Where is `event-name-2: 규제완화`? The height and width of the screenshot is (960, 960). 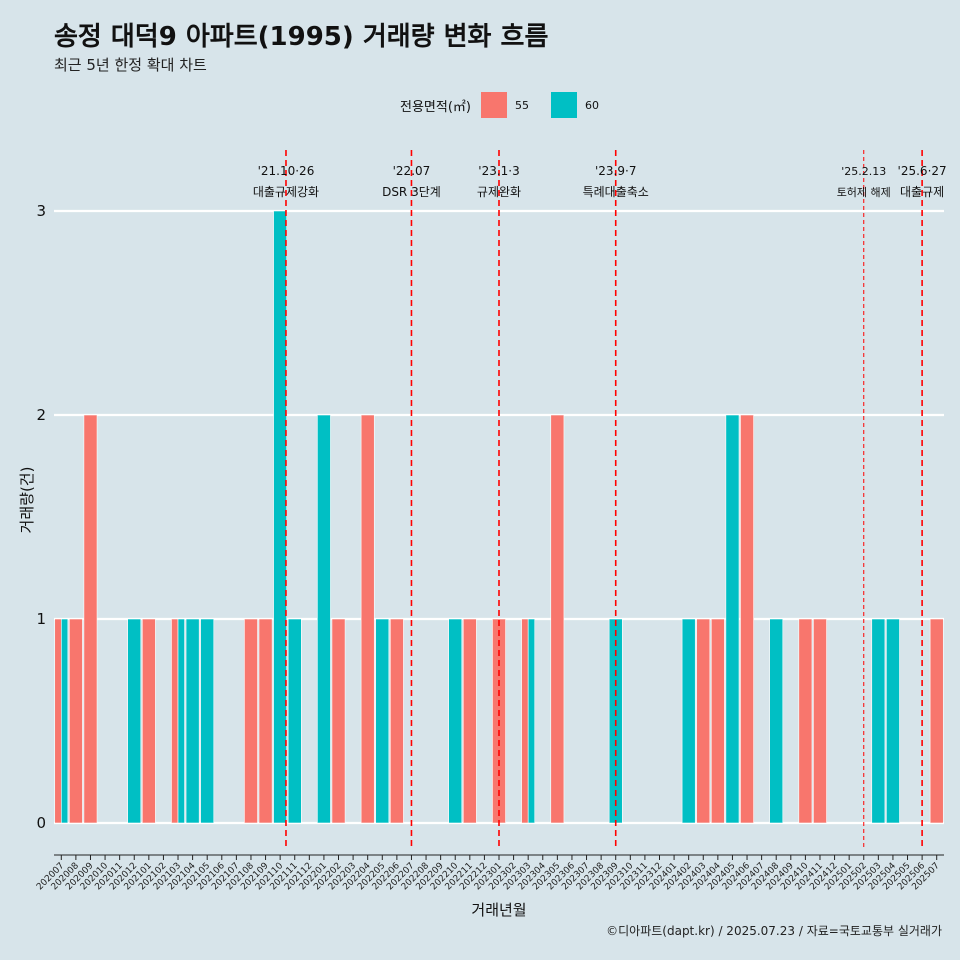
event-name-2: 규제완화 is located at coordinates (499, 192).